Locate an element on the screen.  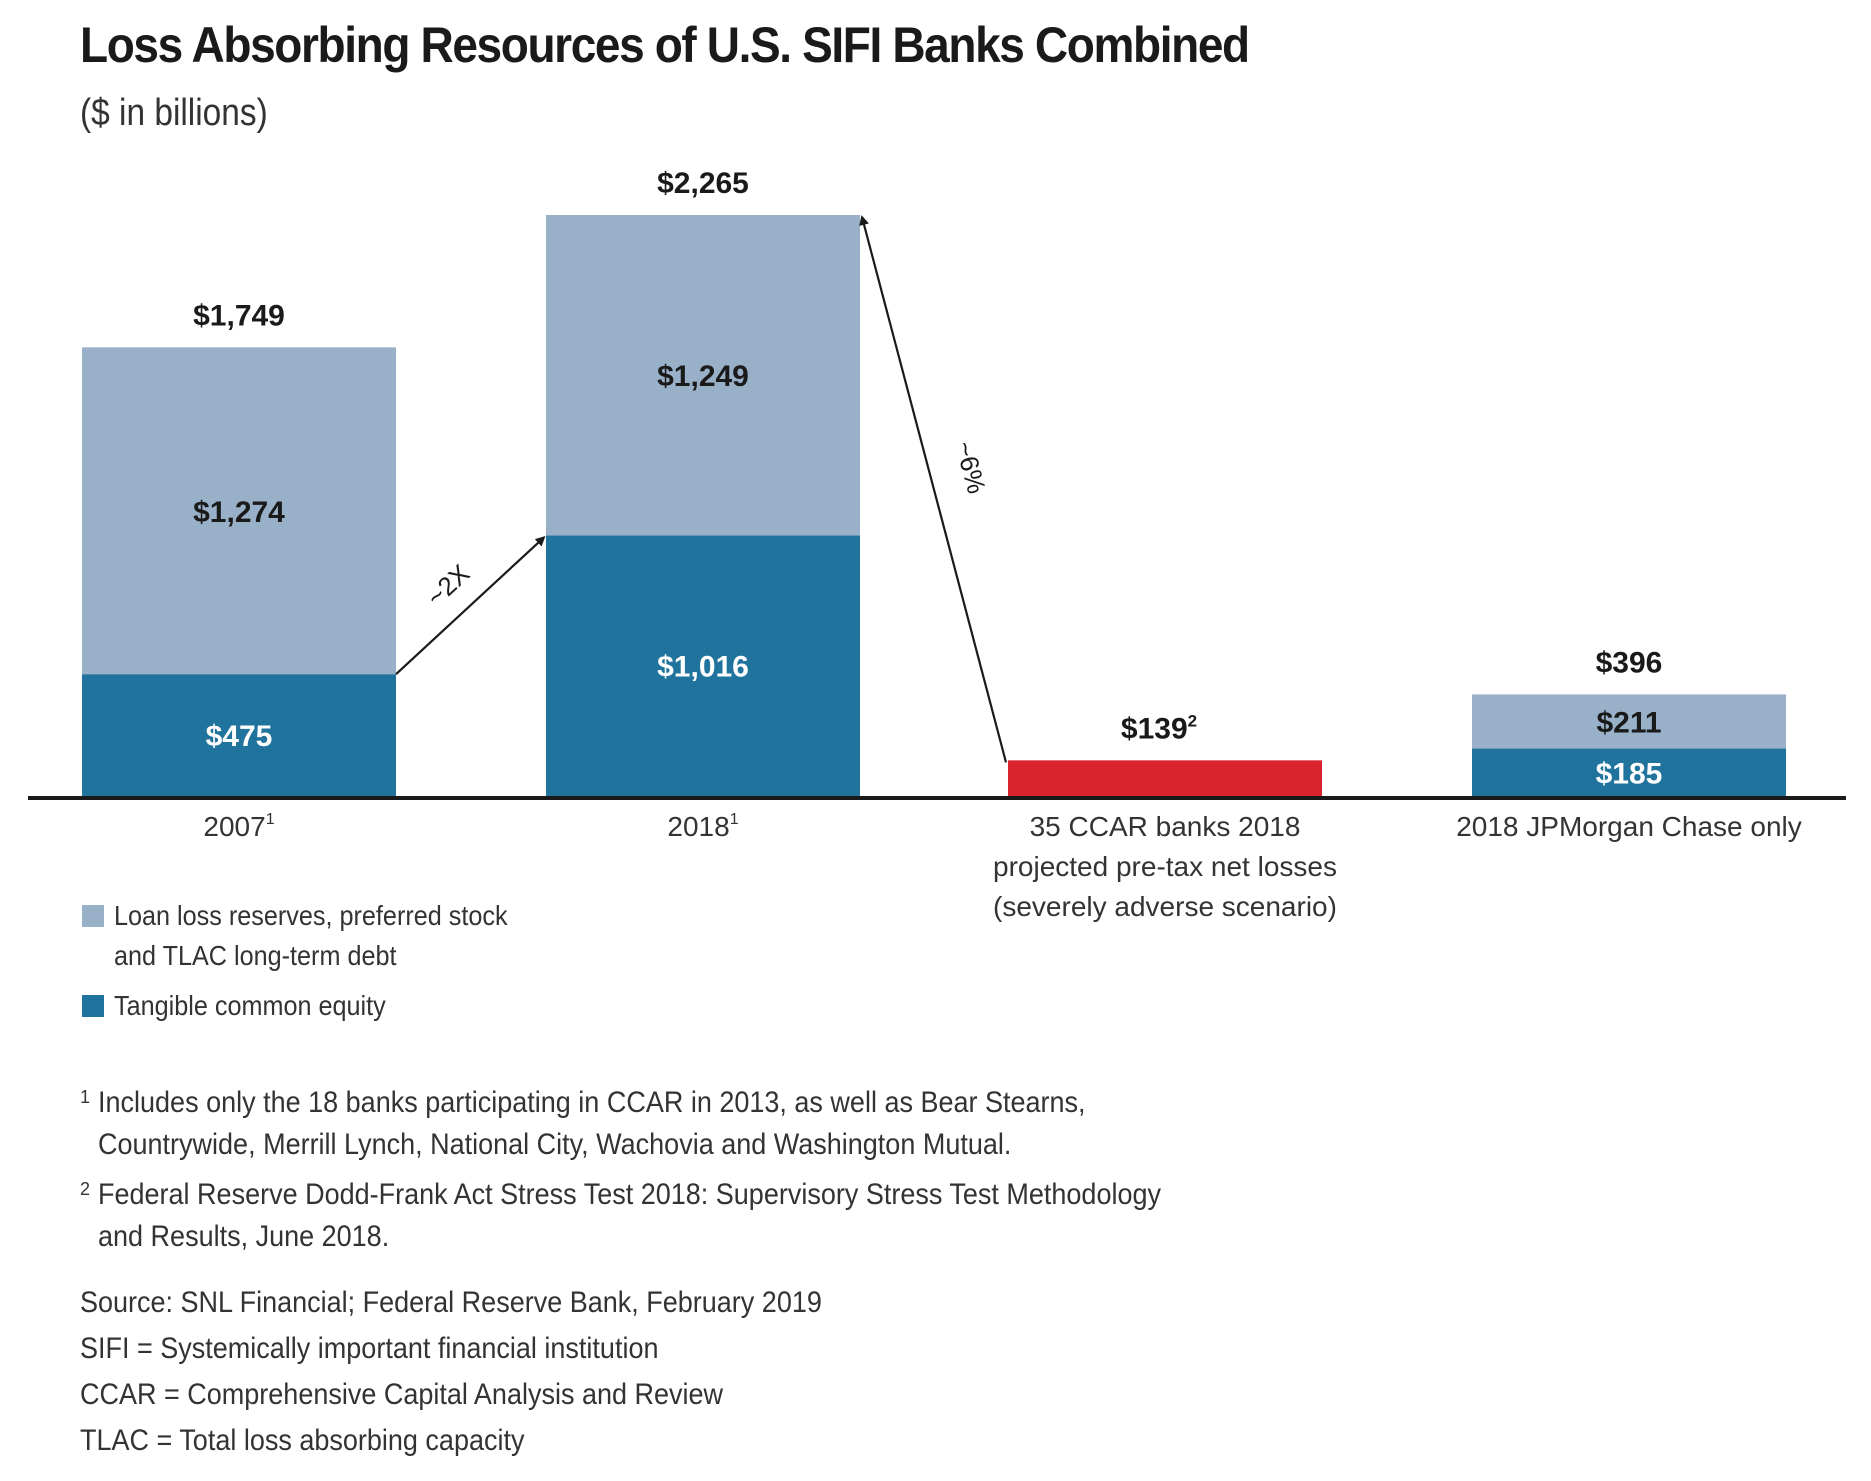
growth-arrow is located at coordinates (470, 605).